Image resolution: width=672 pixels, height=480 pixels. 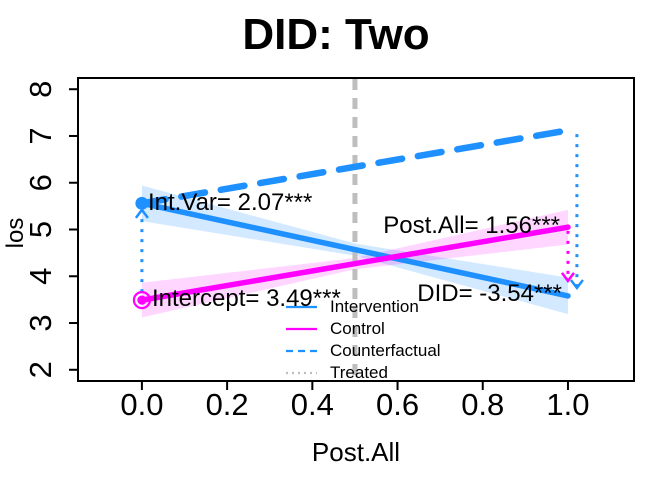 What do you see at coordinates (374, 306) in the screenshot?
I see `legend-label-intervention: Intervention` at bounding box center [374, 306].